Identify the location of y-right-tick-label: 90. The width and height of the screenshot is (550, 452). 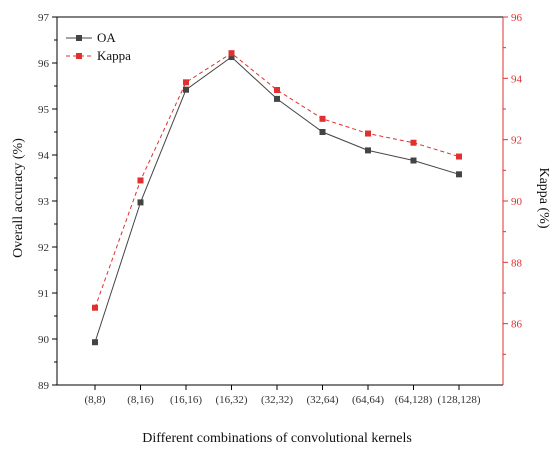
(517, 202).